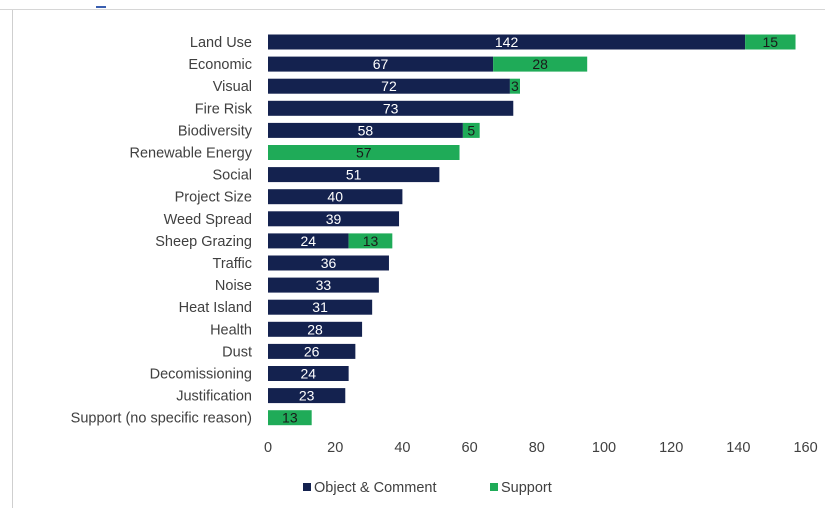 This screenshot has height=508, width=825. I want to click on value-label-object-comment-noise: 33, so click(324, 285).